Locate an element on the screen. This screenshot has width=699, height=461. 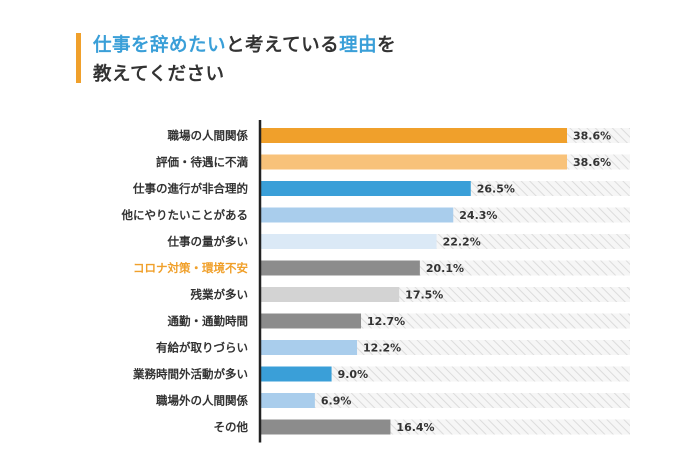
category-label: 残業が多い is located at coordinates (220, 295).